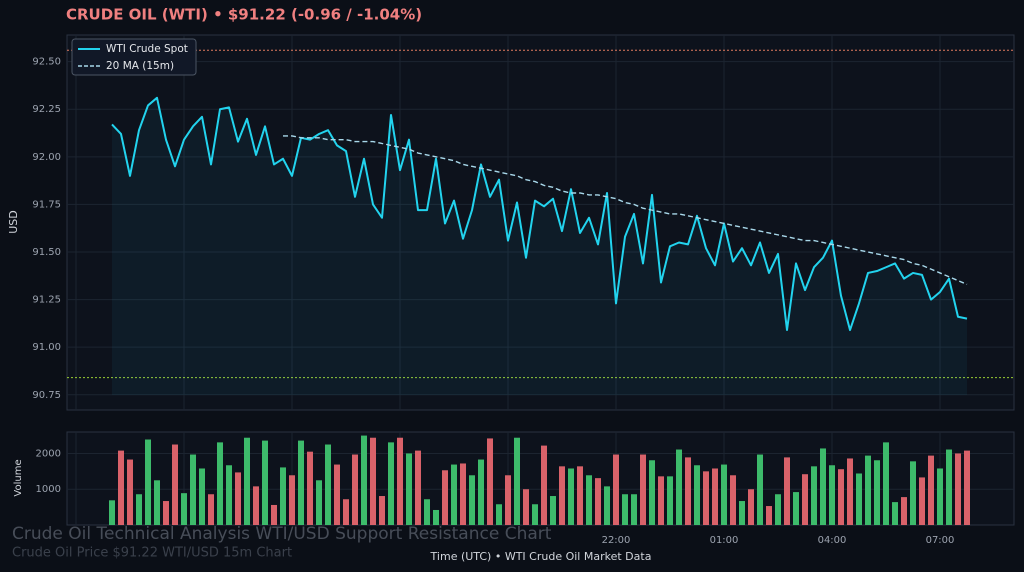 This screenshot has width=1024, height=572. I want to click on volume-axis-label: Volume, so click(18, 477).